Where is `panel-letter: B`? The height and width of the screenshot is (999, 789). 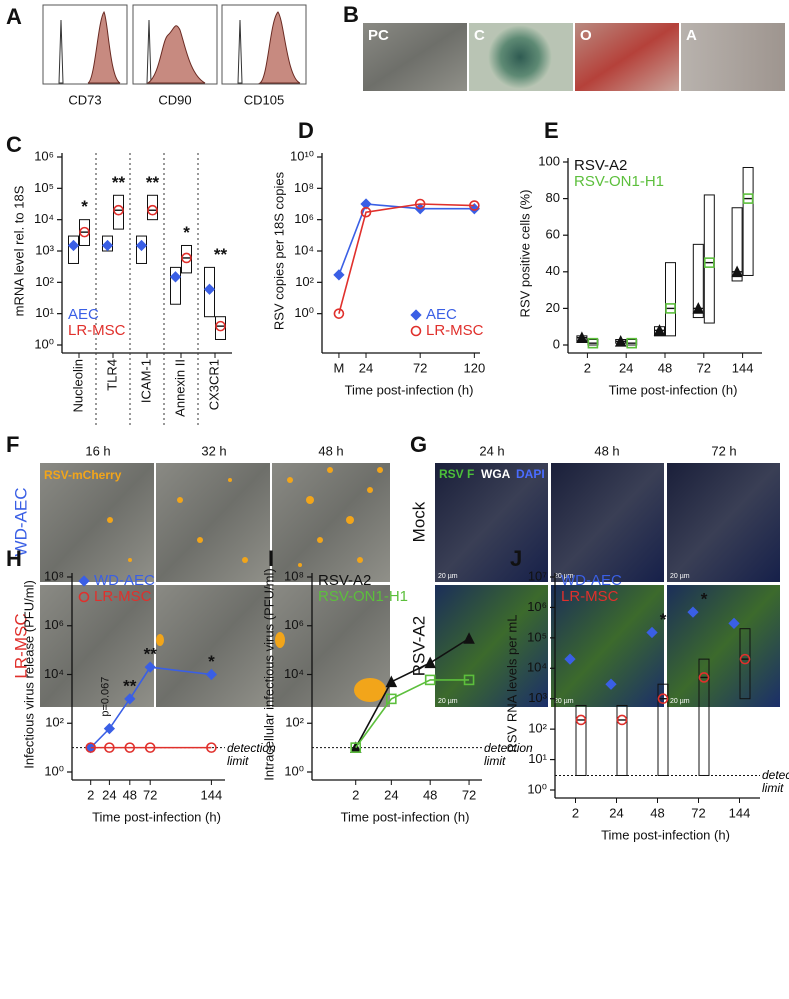 panel-letter: B is located at coordinates (351, 14).